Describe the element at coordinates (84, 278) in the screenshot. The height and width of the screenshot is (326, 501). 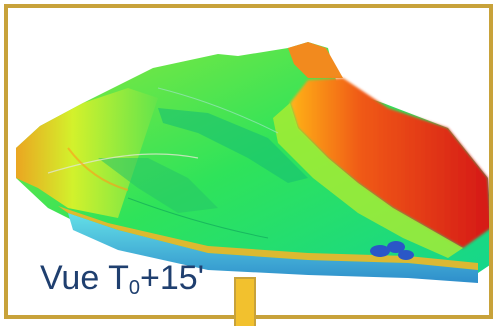
I see `caption-prefix: Vue T` at that location.